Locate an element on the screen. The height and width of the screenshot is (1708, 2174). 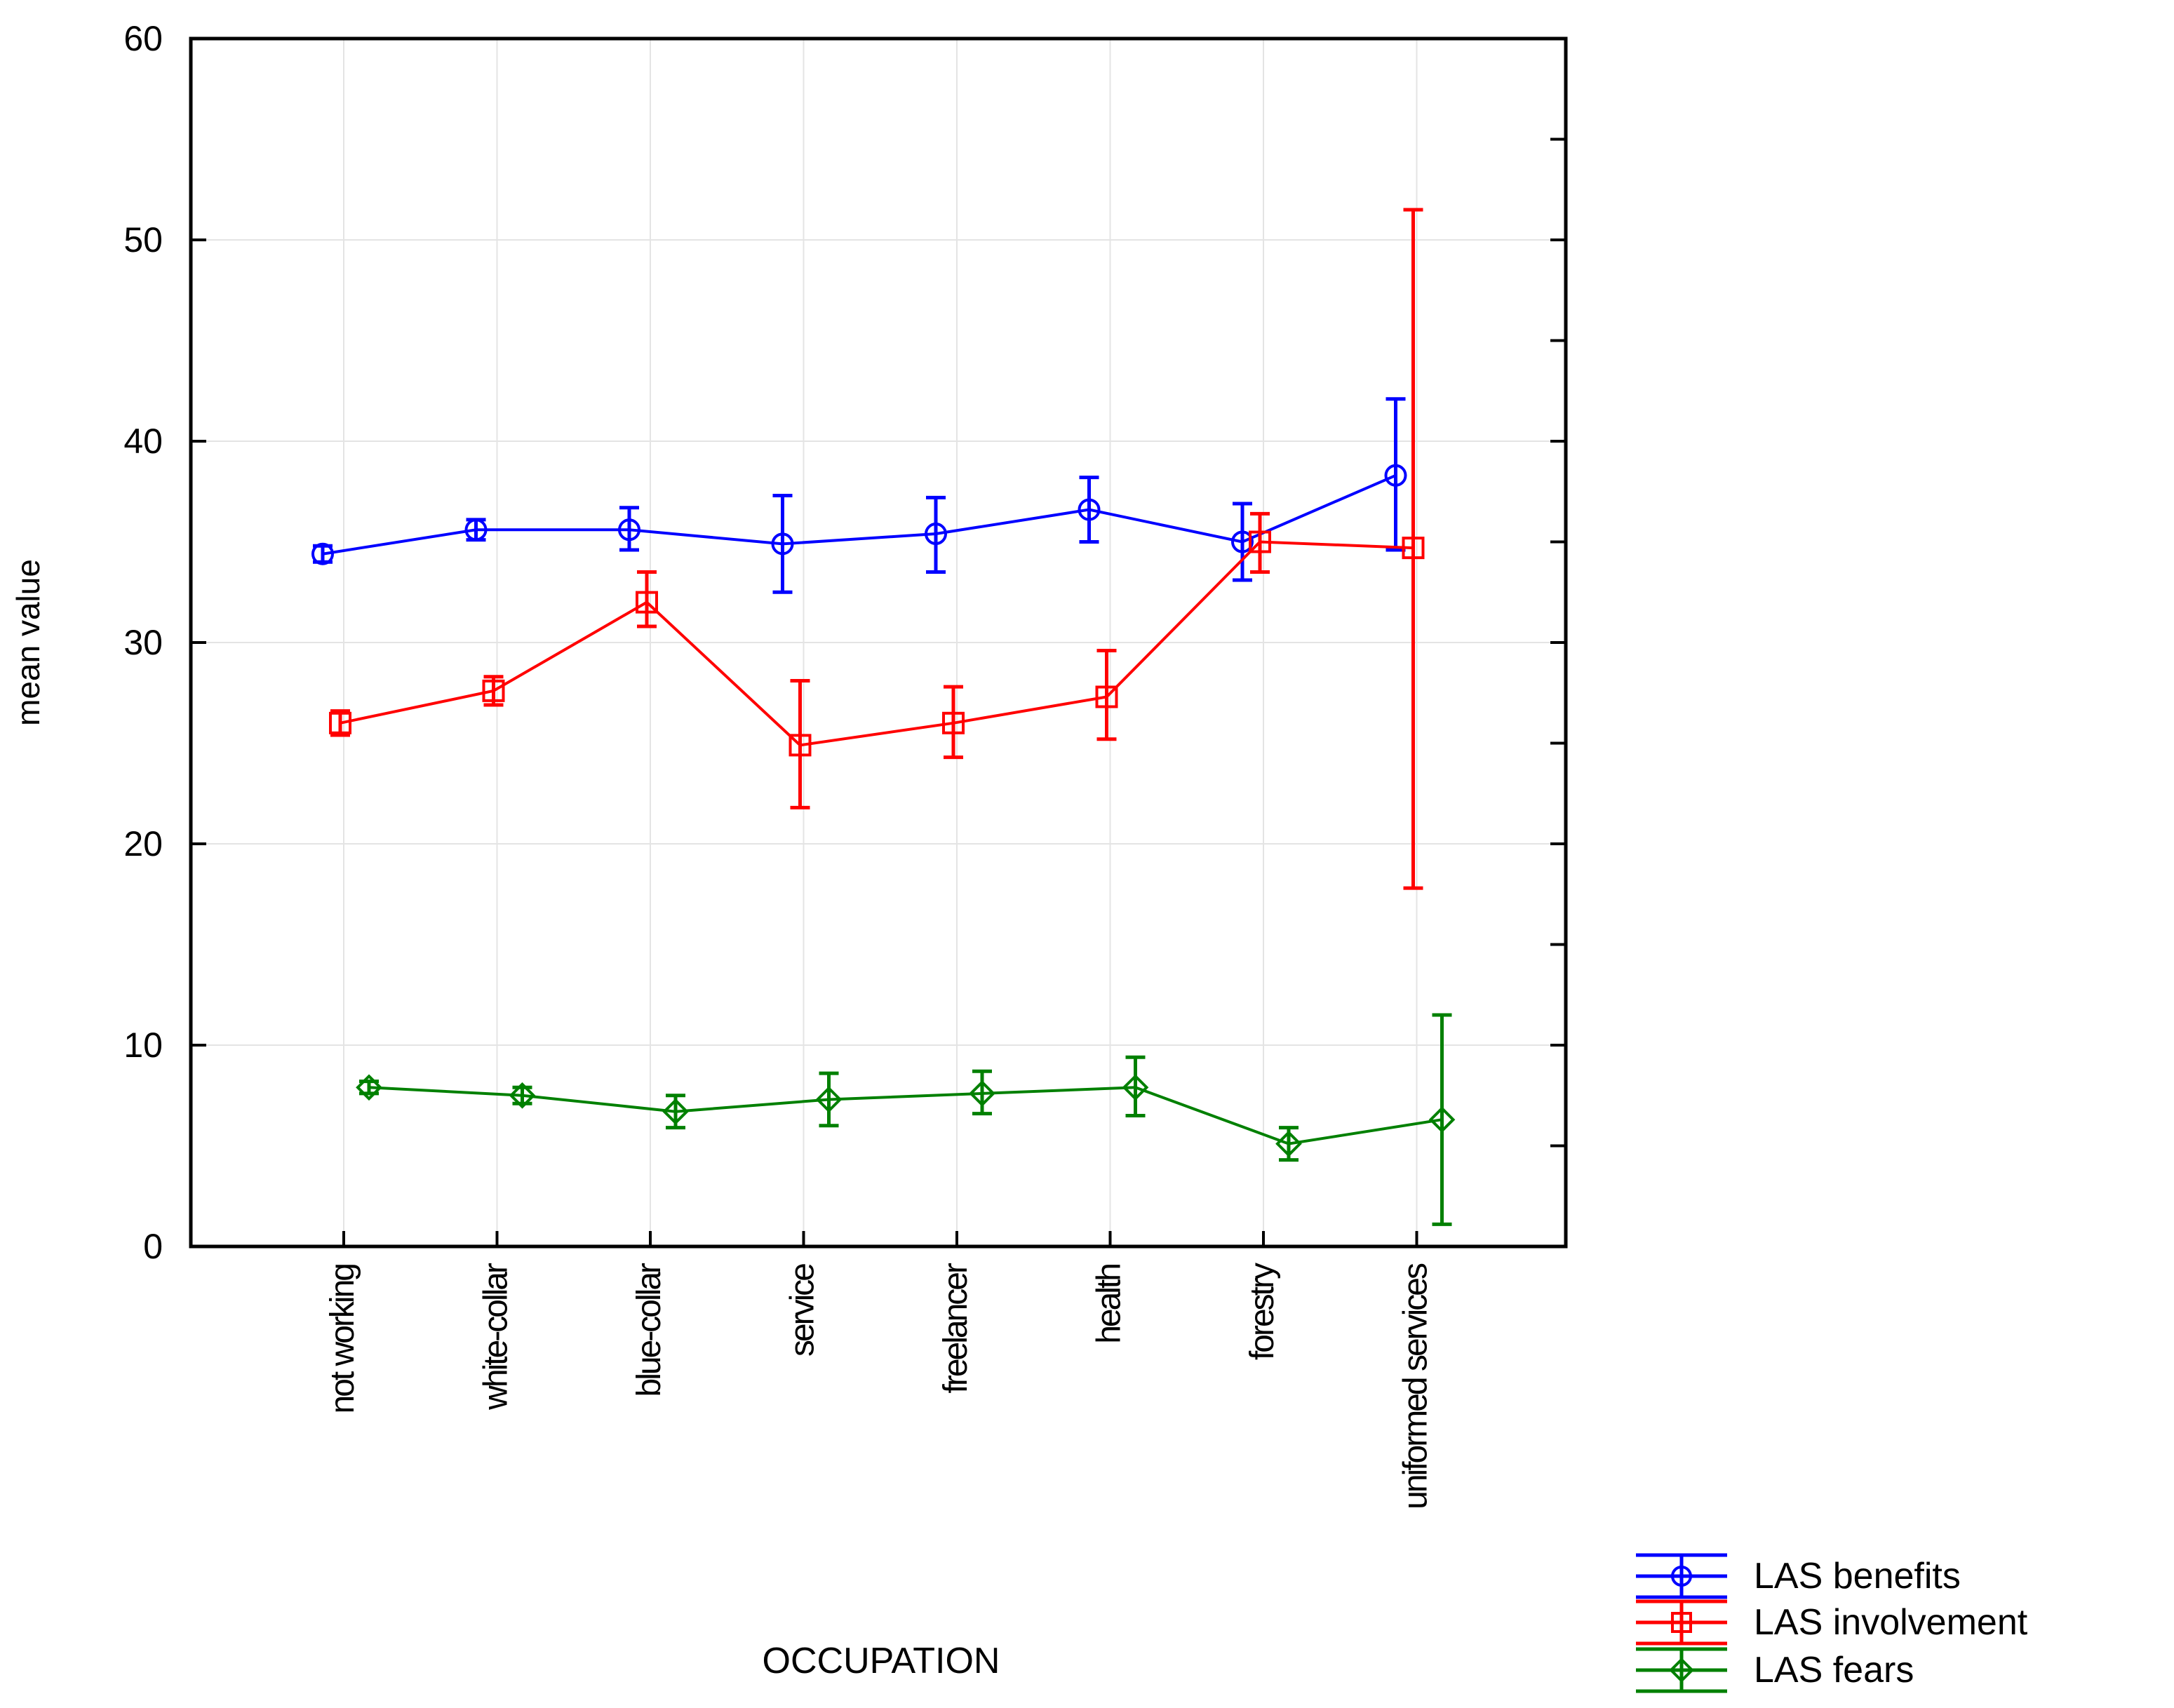
y-tick-label: 30 is located at coordinates (143, 642).